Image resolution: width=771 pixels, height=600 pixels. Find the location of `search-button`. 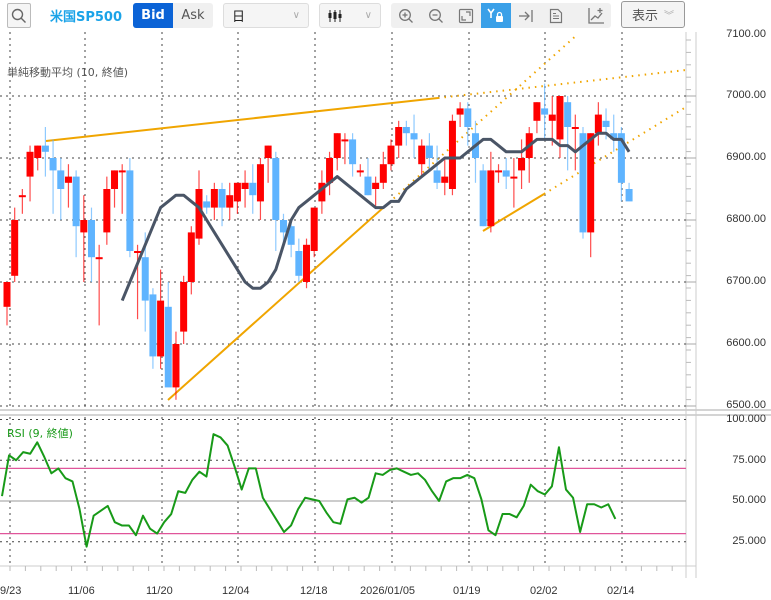

search-button is located at coordinates (19, 15).